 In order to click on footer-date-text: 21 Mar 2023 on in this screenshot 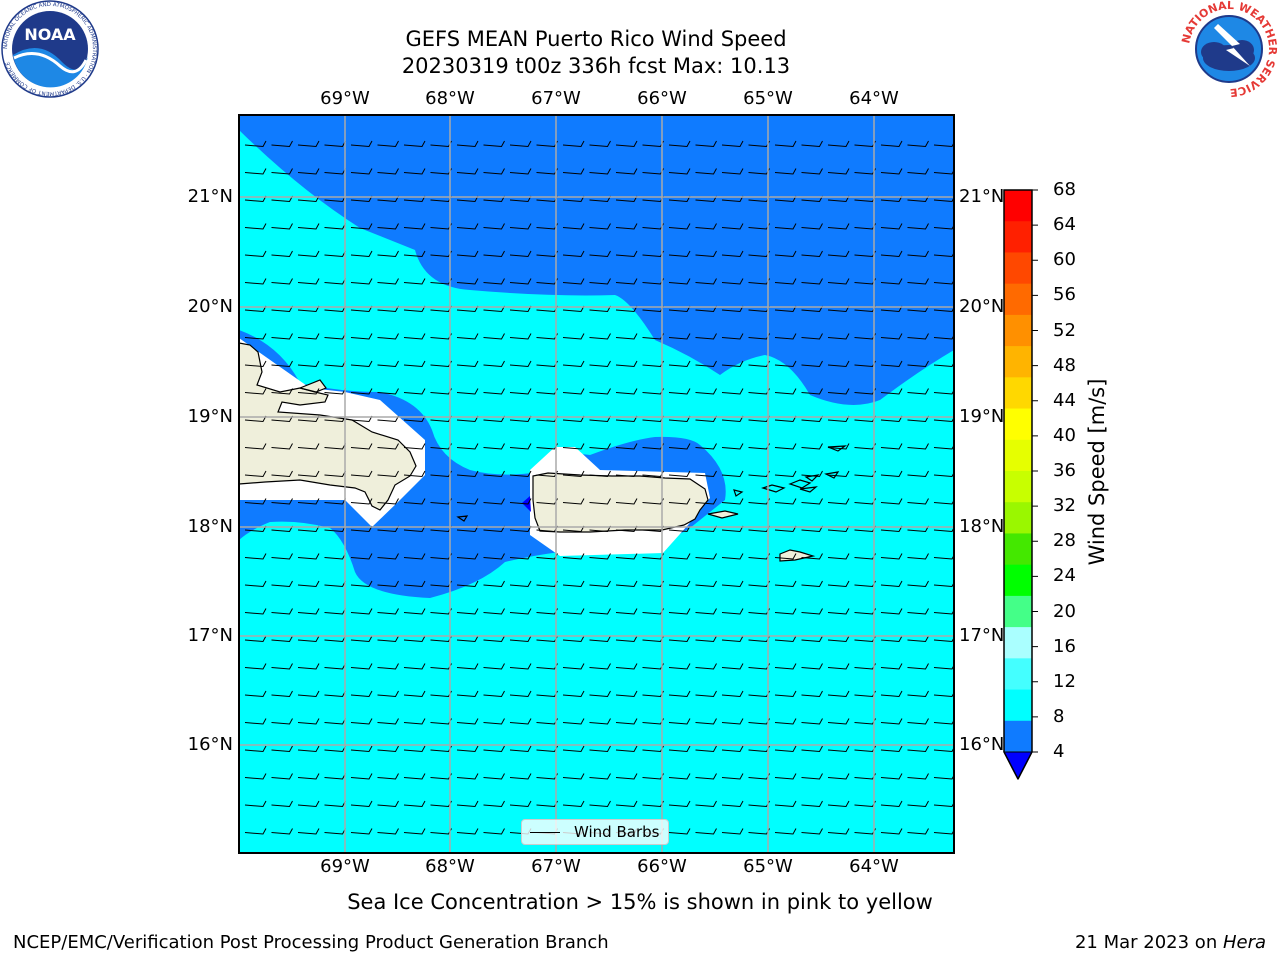, I will do `click(1148, 942)`.